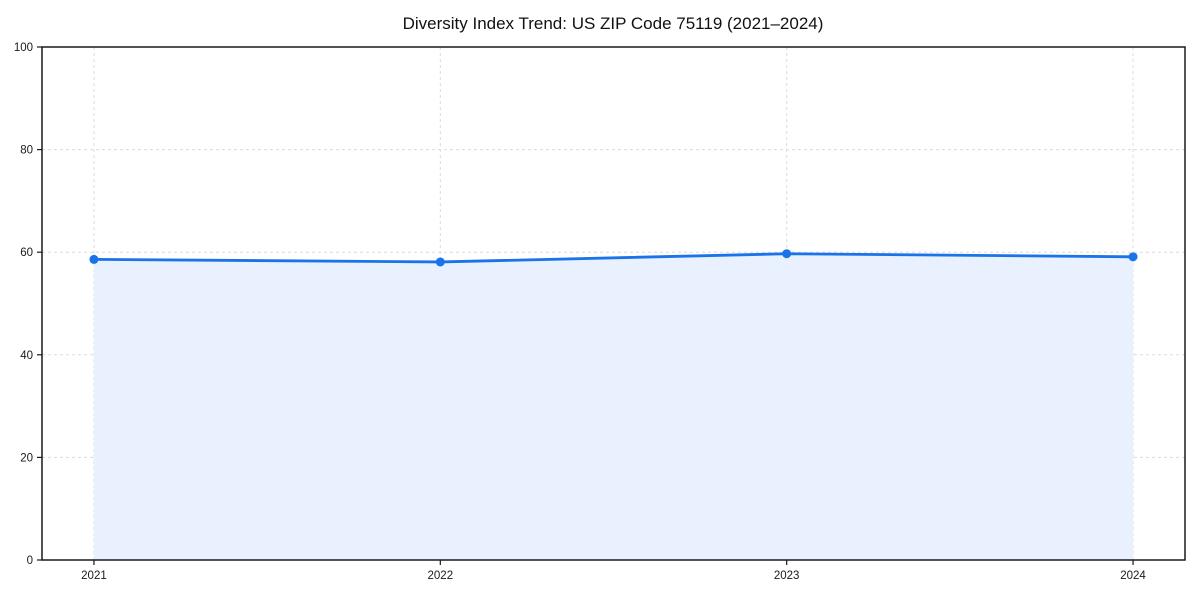 Image resolution: width=1200 pixels, height=600 pixels. What do you see at coordinates (441, 576) in the screenshot?
I see `x-tick-label: 2022` at bounding box center [441, 576].